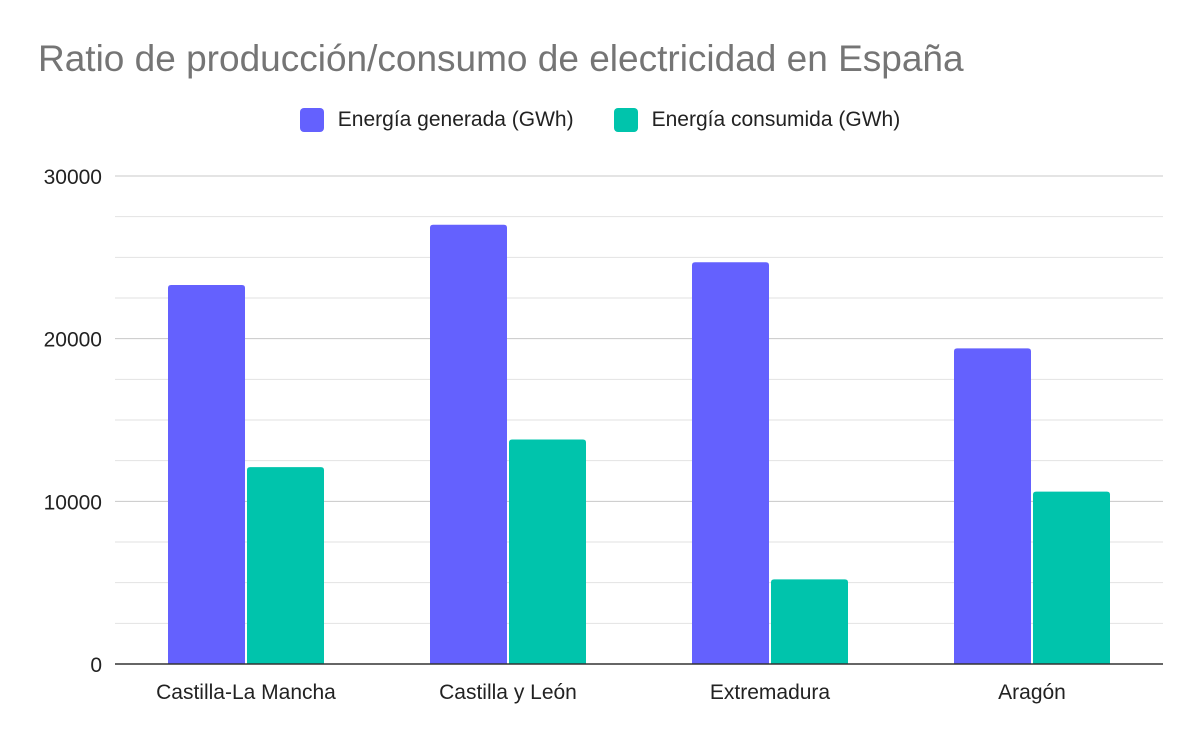  Describe the element at coordinates (73, 340) in the screenshot. I see `y-tick-label: 20000` at that location.